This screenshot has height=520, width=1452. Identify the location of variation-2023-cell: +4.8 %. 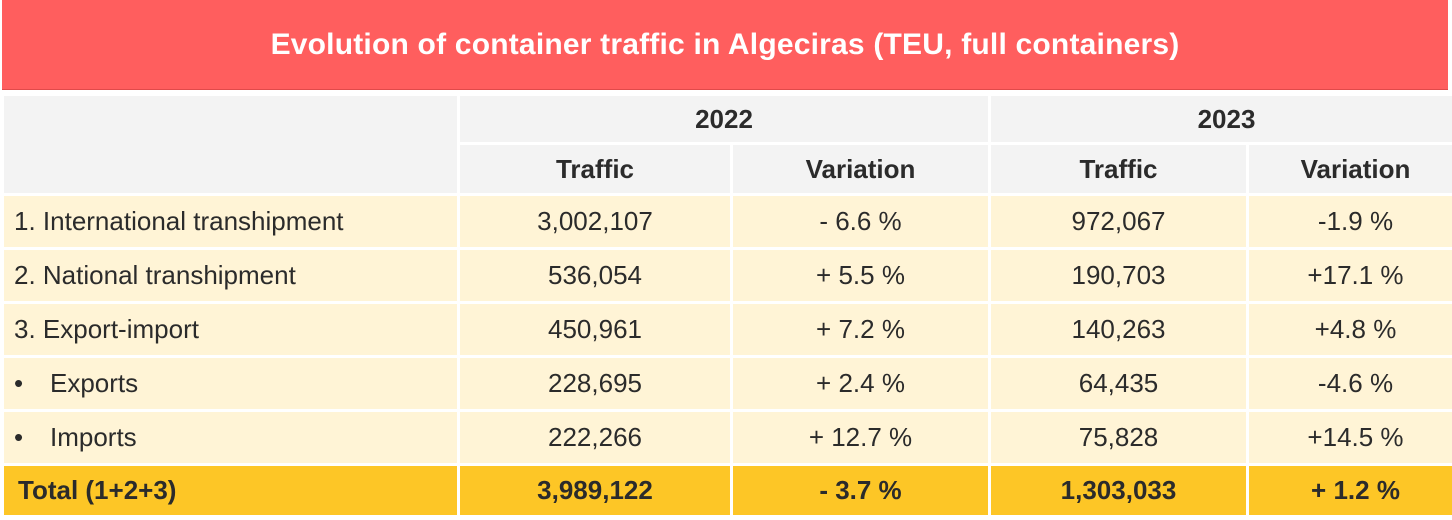
(1350, 329).